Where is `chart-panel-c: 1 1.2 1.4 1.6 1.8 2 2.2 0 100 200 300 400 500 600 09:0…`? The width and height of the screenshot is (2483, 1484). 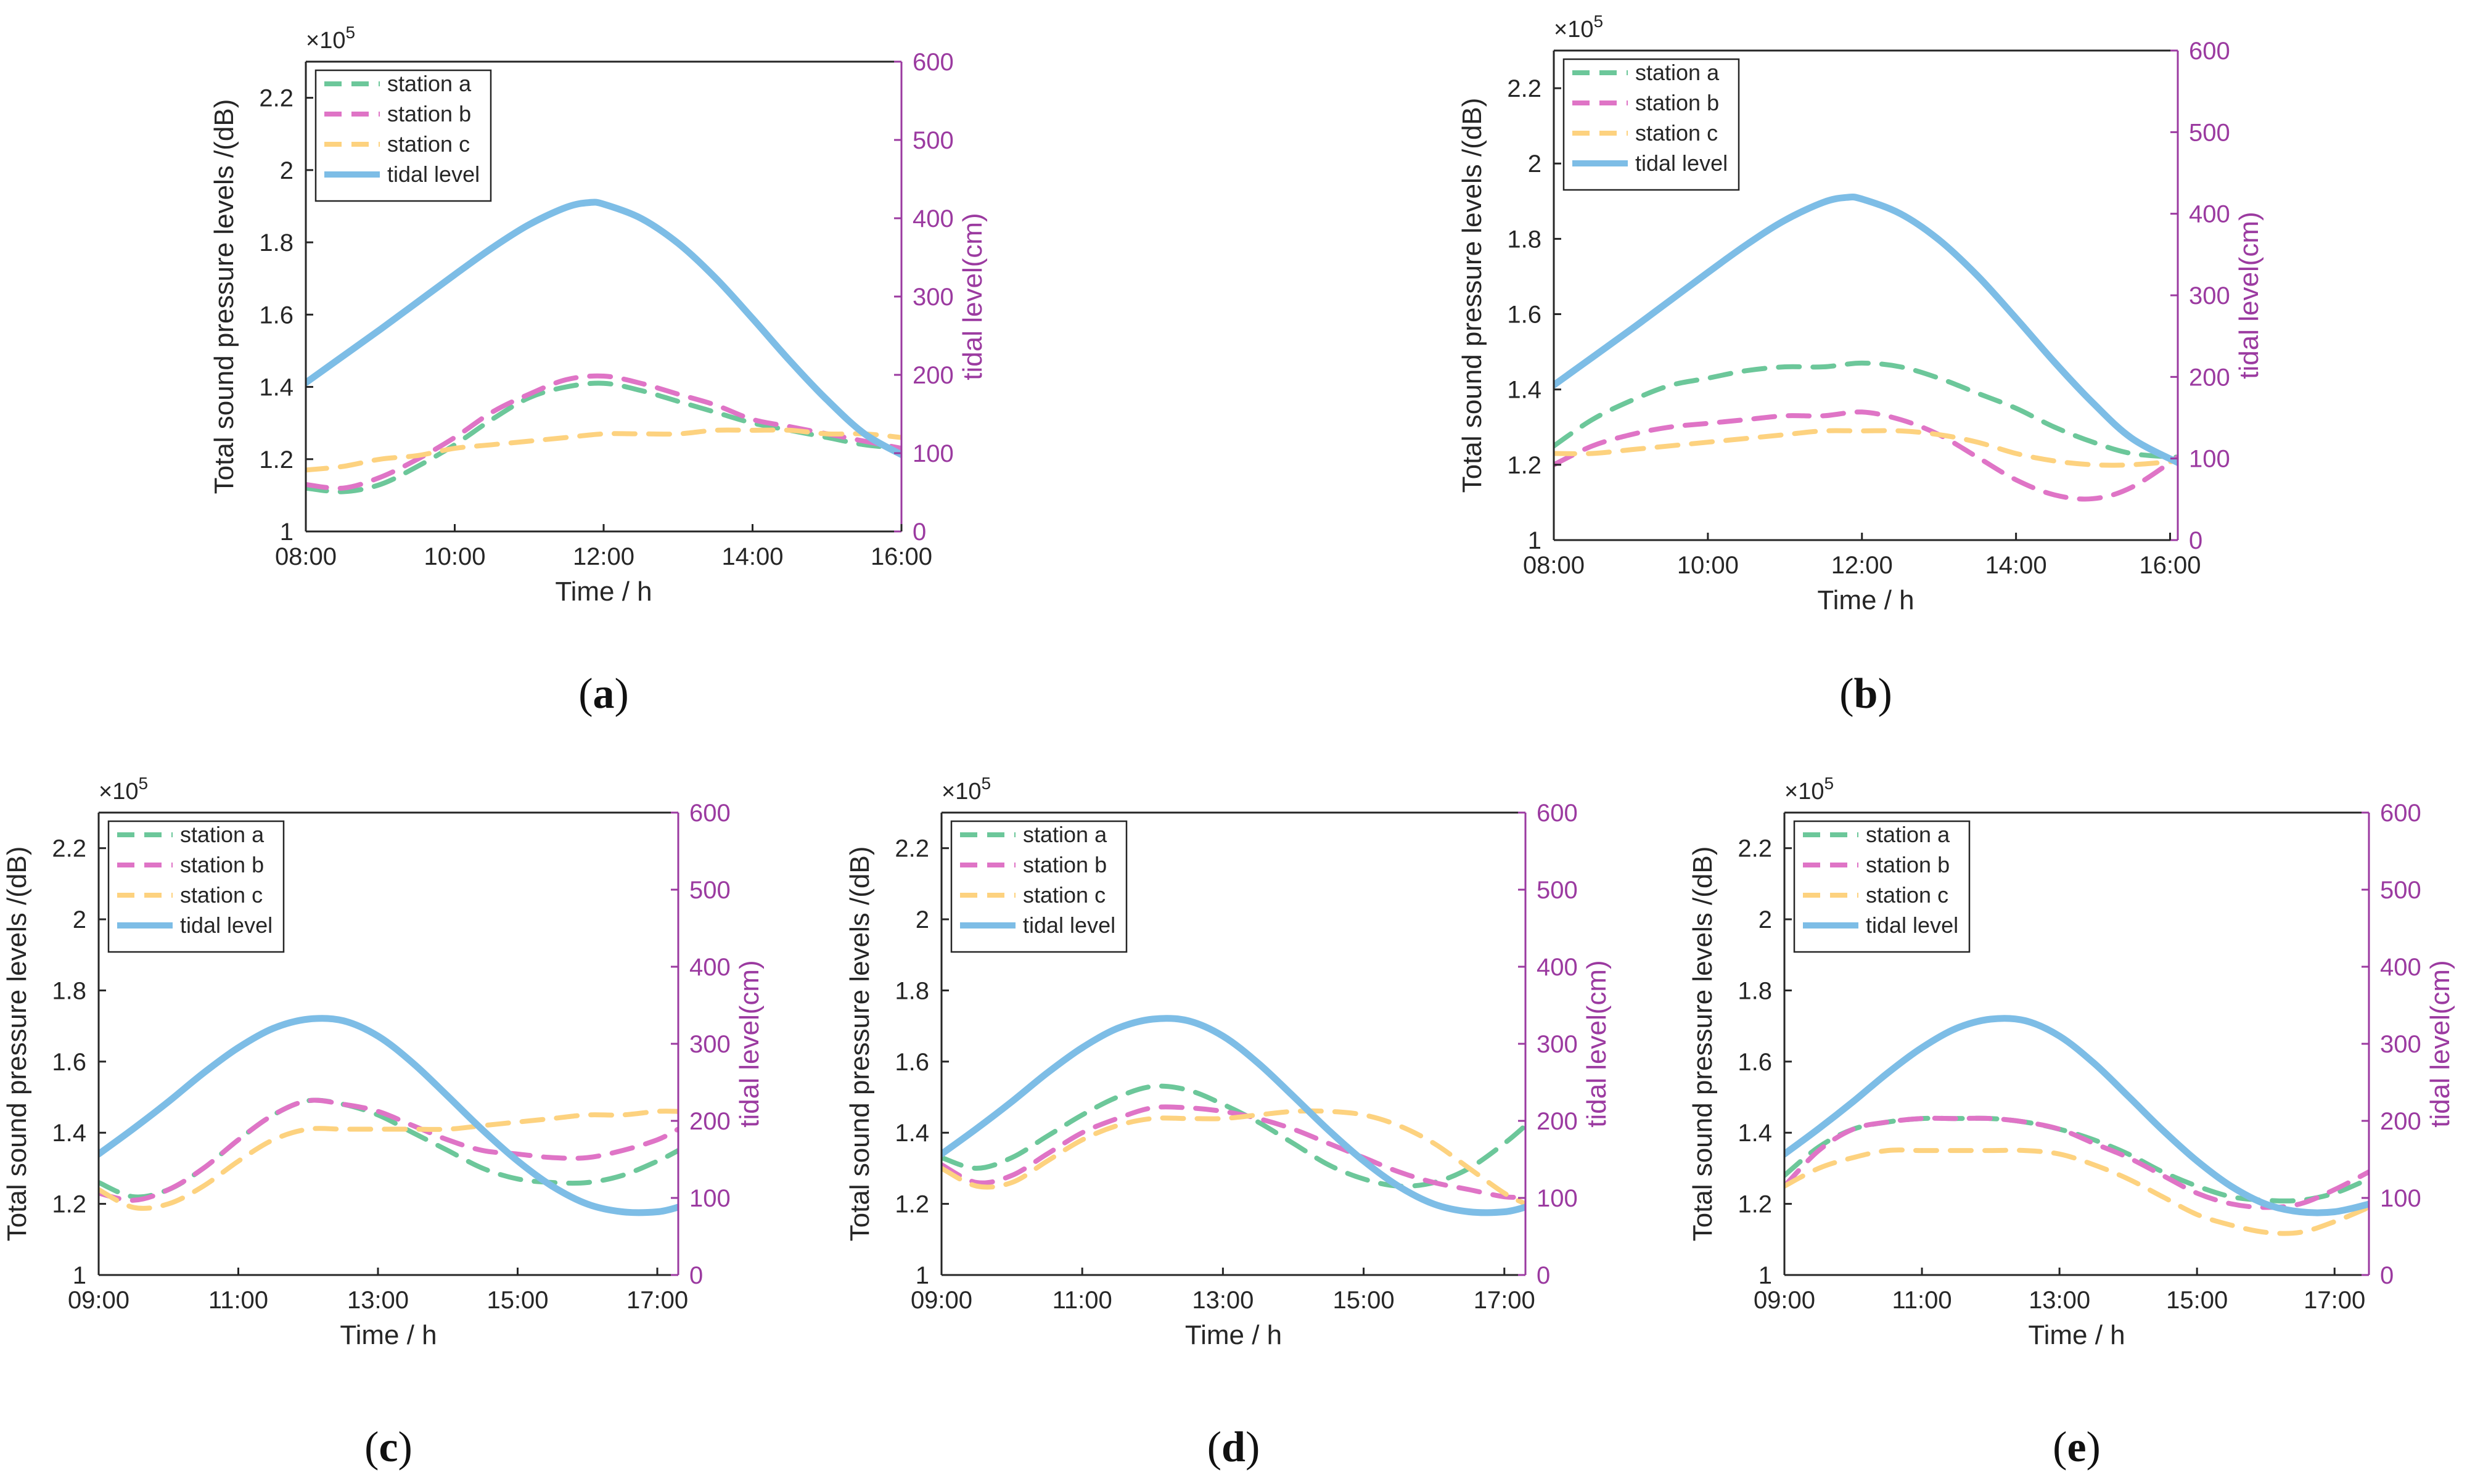 chart-panel-c: 1 1.2 1.4 1.6 1.8 2 2.2 0 100 200 300 400 500 600 09:0… is located at coordinates (383, 1122).